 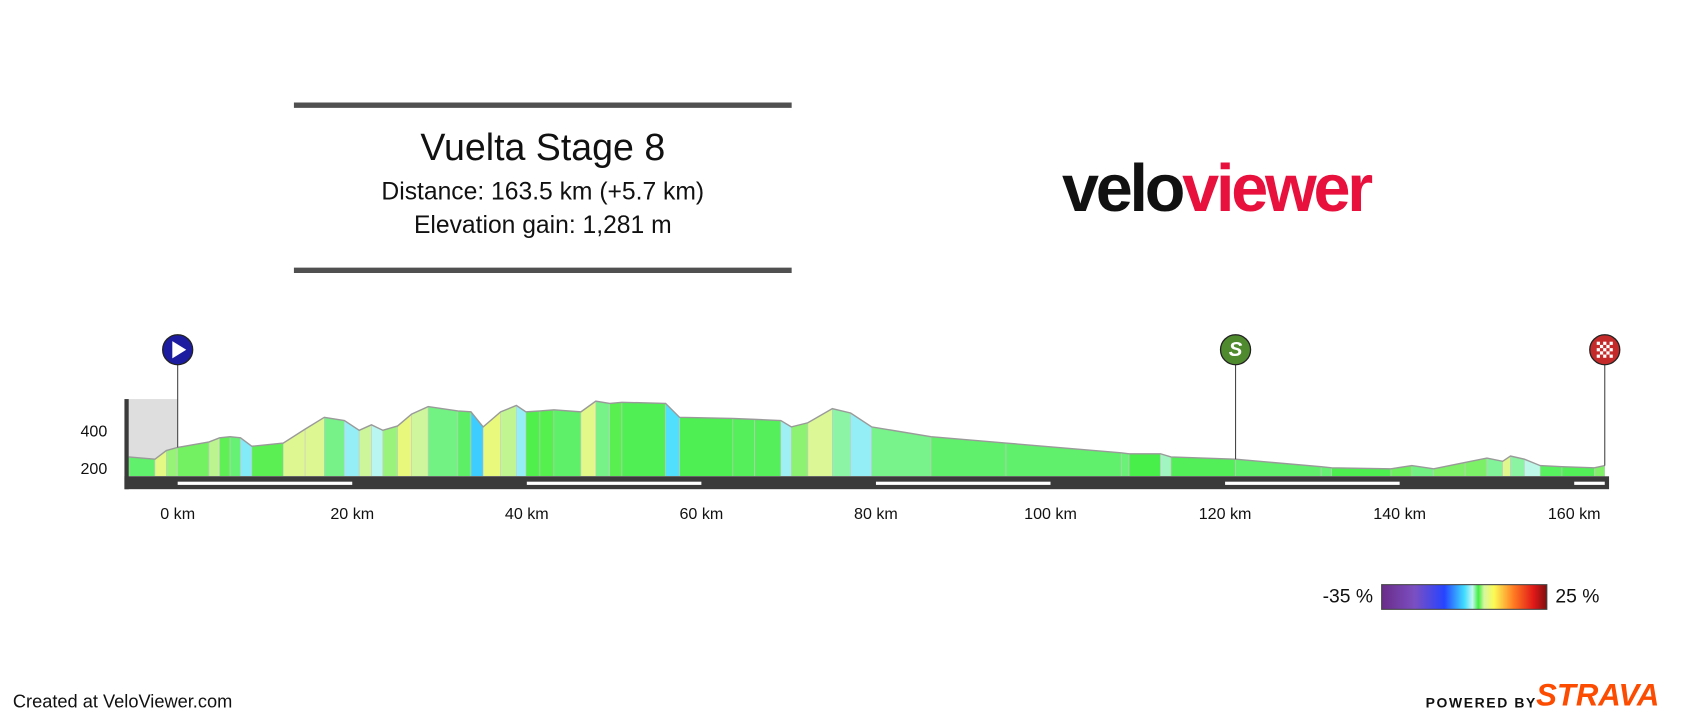 I want to click on credit: Created at VeloViewer.com, so click(x=122, y=700).